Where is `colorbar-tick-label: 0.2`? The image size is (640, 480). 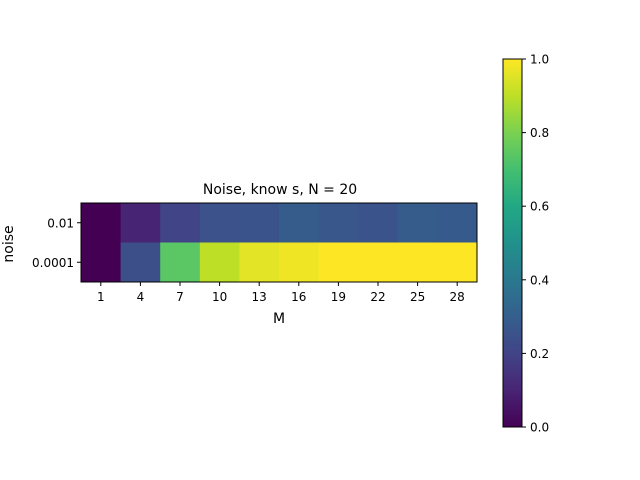
colorbar-tick-label: 0.2 is located at coordinates (539, 354).